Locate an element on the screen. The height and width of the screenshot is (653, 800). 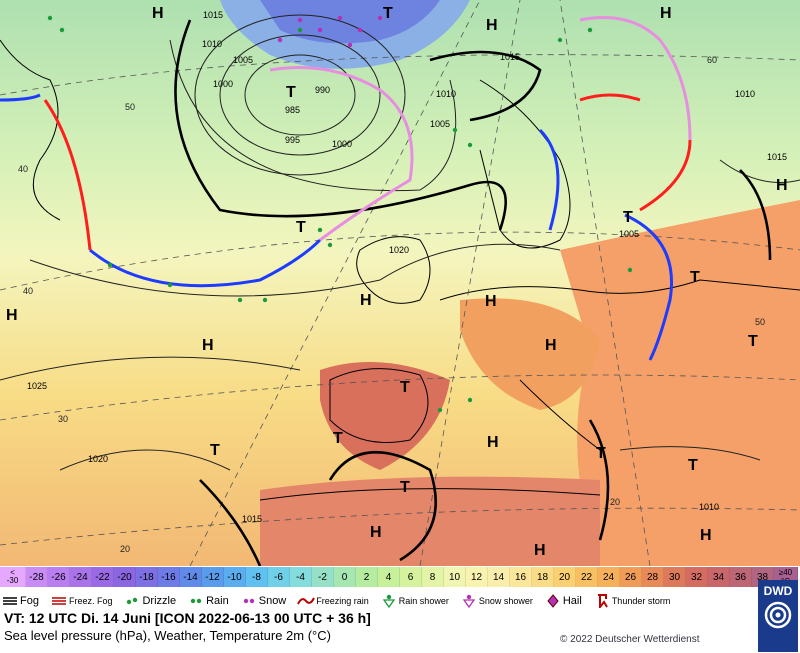
svg-text: 985 is located at coordinates (292, 110).